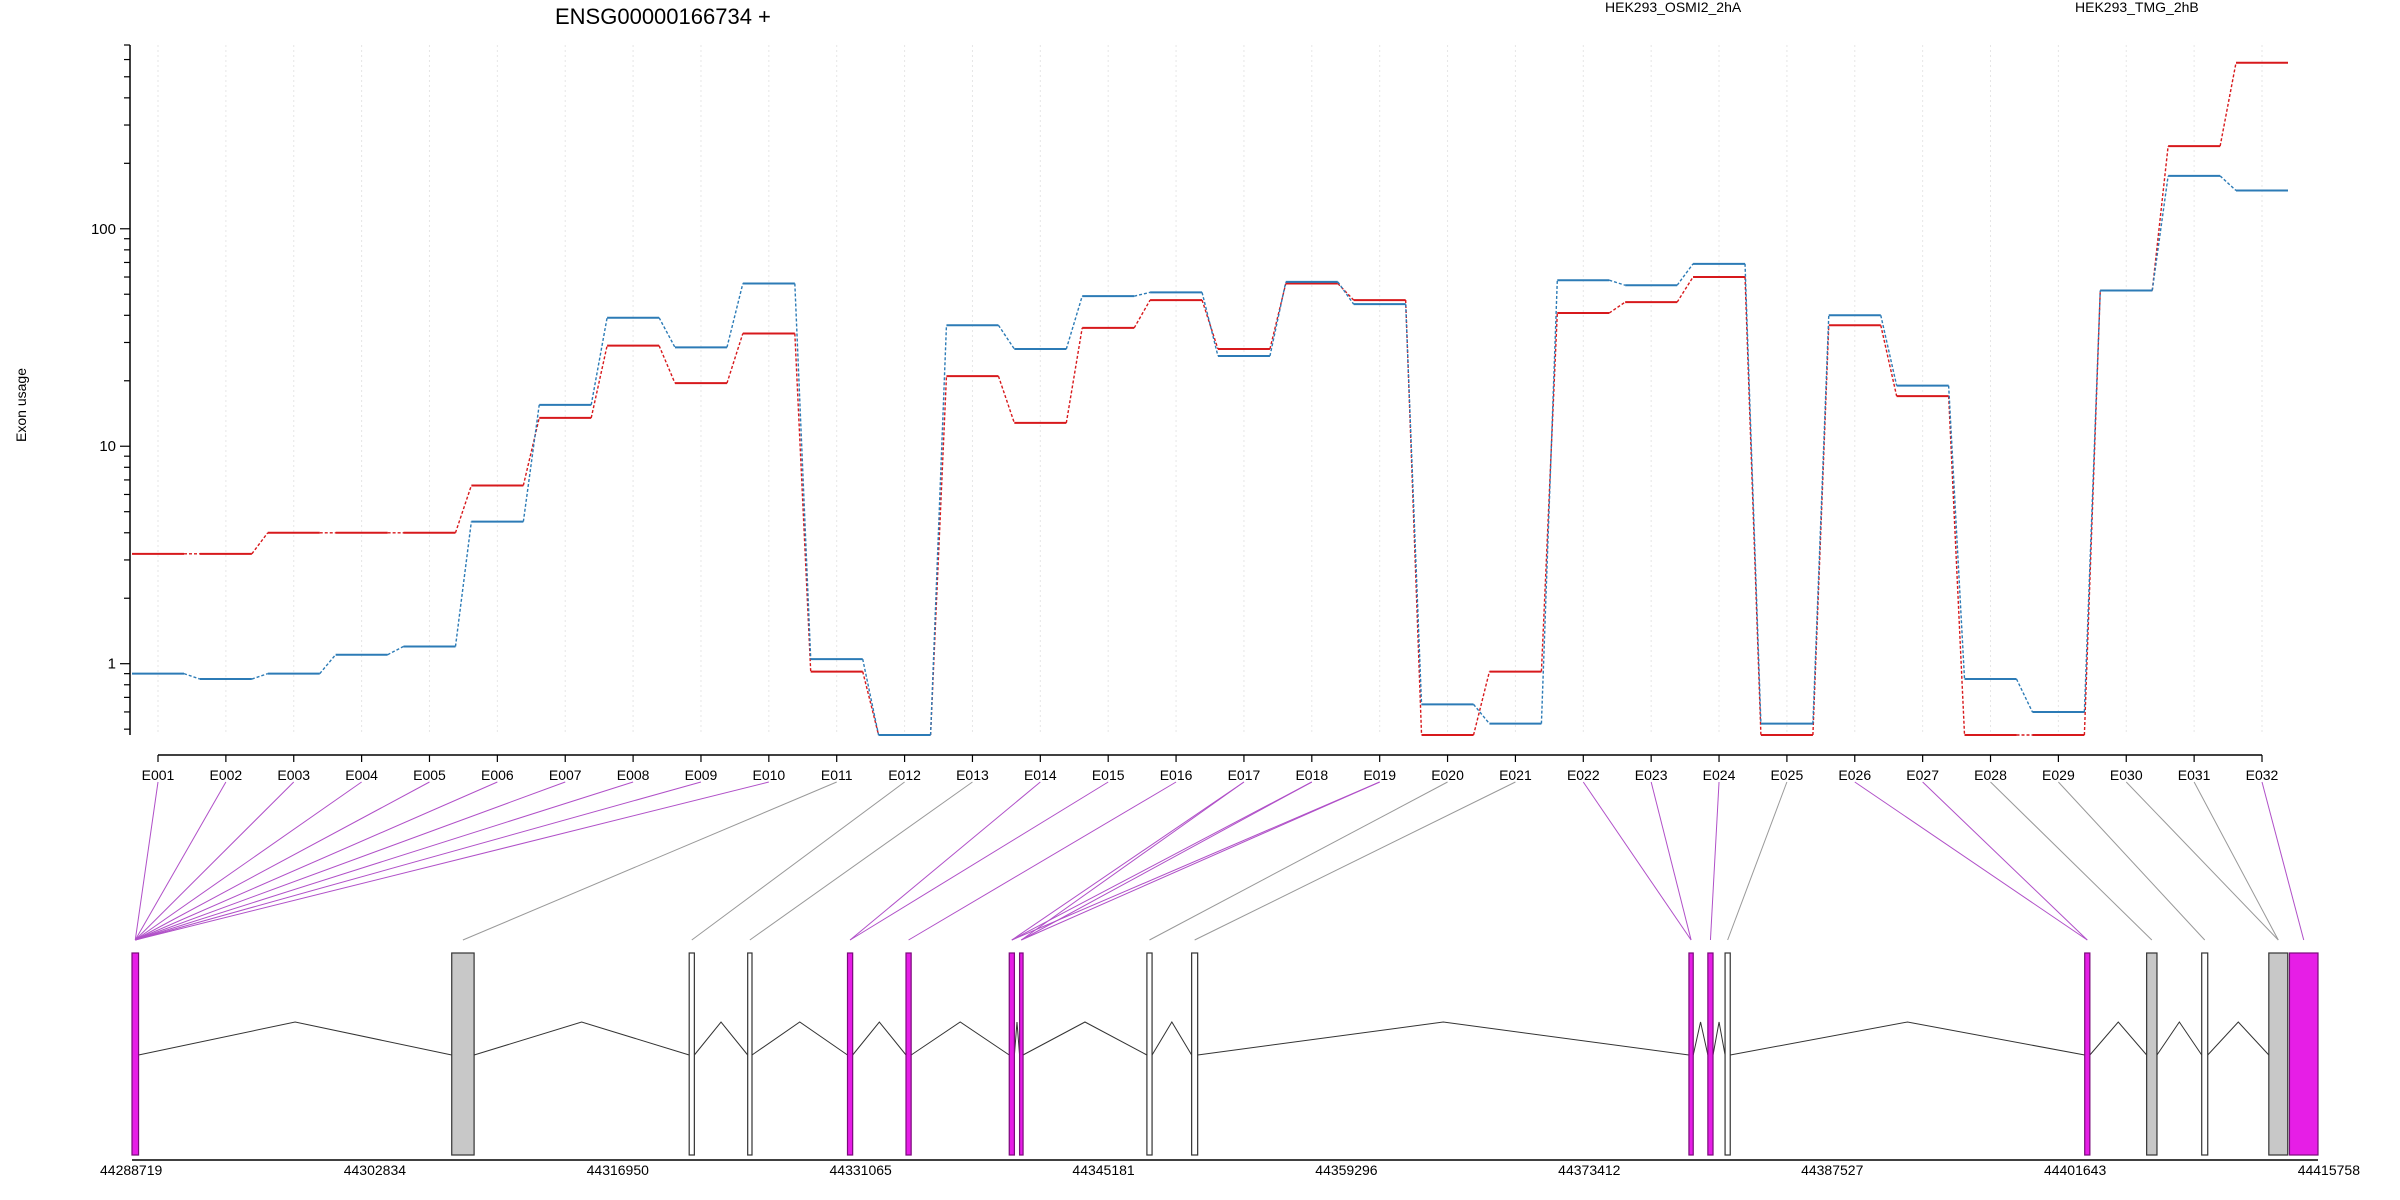 Image resolution: width=2400 pixels, height=1200 pixels. What do you see at coordinates (158, 775) in the screenshot?
I see `x-tick-label: E001` at bounding box center [158, 775].